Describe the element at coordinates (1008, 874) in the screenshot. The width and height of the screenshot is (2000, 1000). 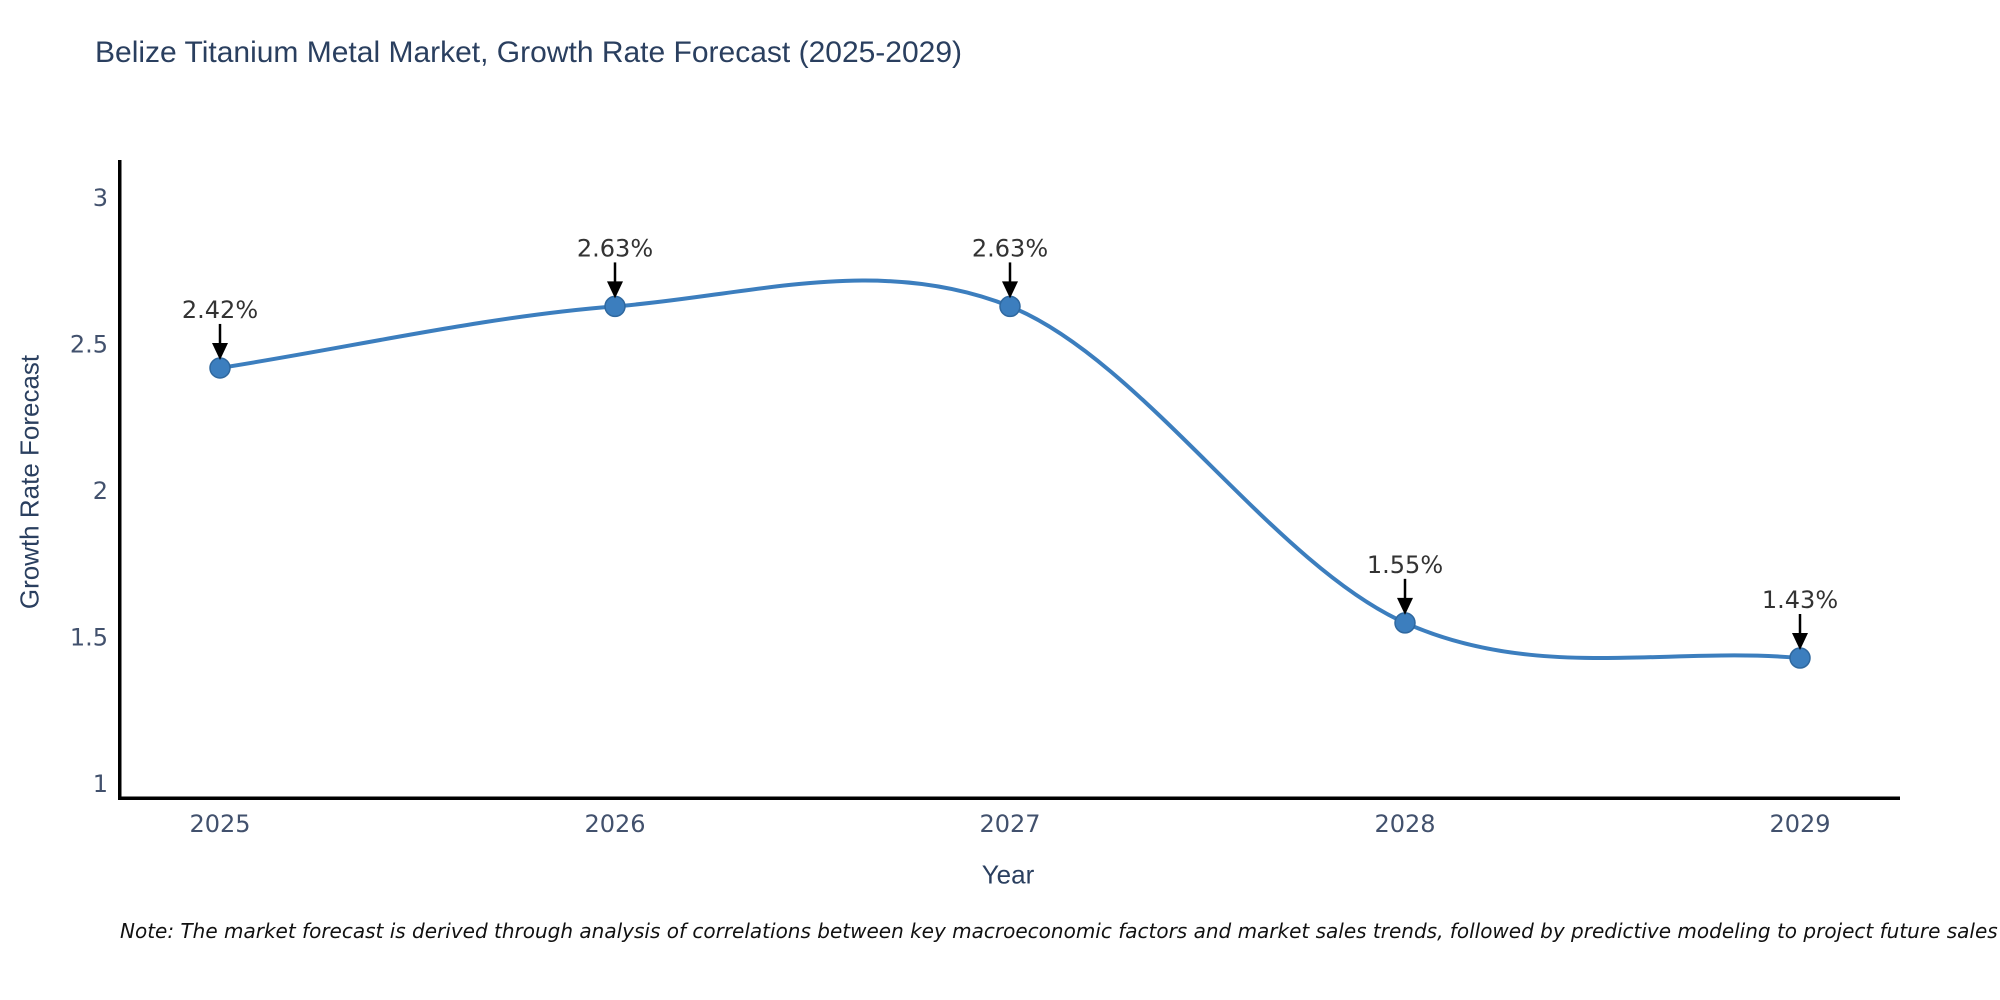
I see `x-axis-title: Year` at that location.